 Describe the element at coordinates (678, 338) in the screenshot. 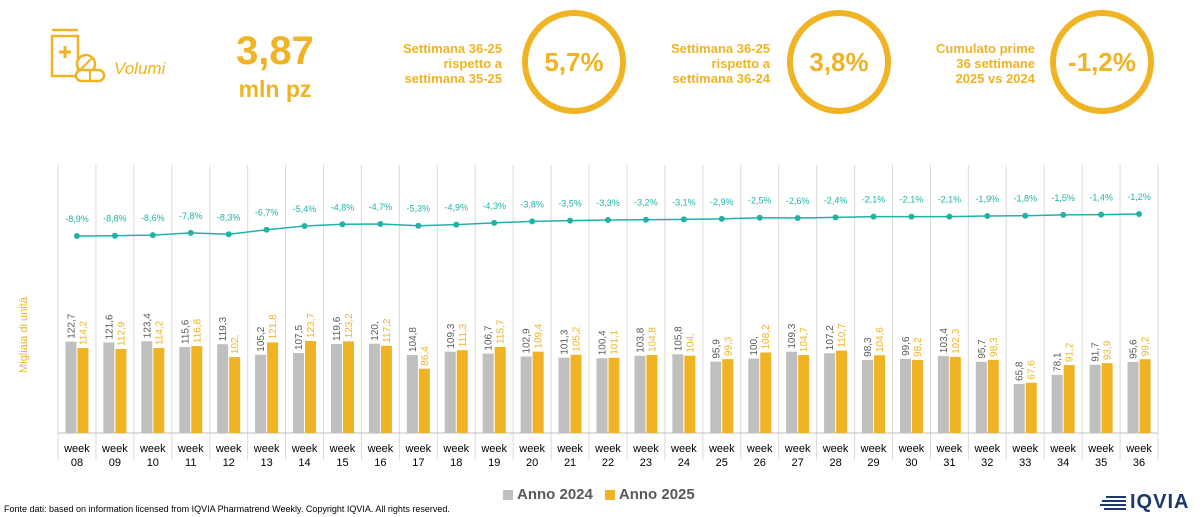

I see `data-label-2024: 105,8` at that location.